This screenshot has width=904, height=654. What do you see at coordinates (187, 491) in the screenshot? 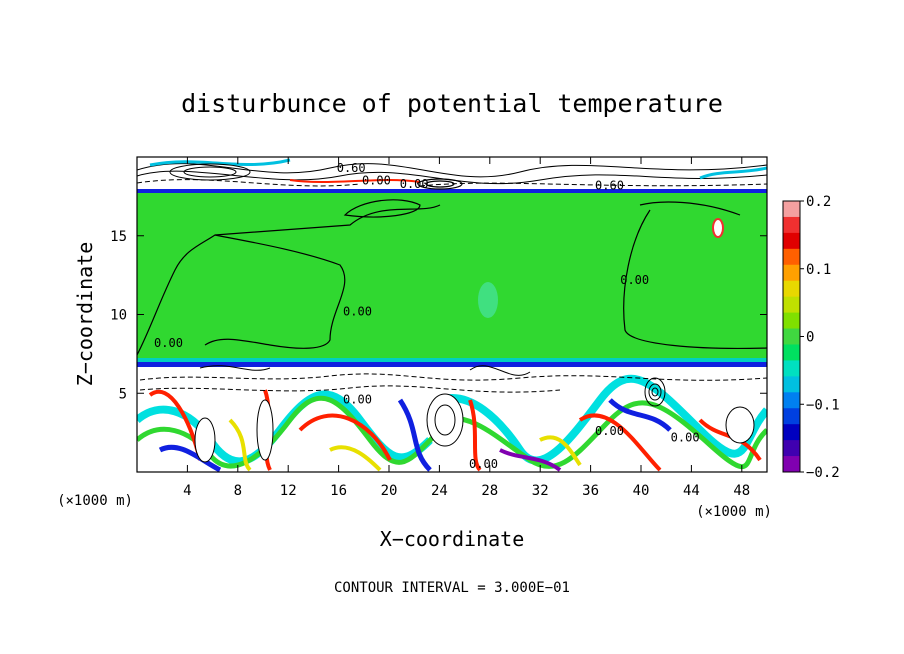
I see `x-tick-label: 4` at bounding box center [187, 491].